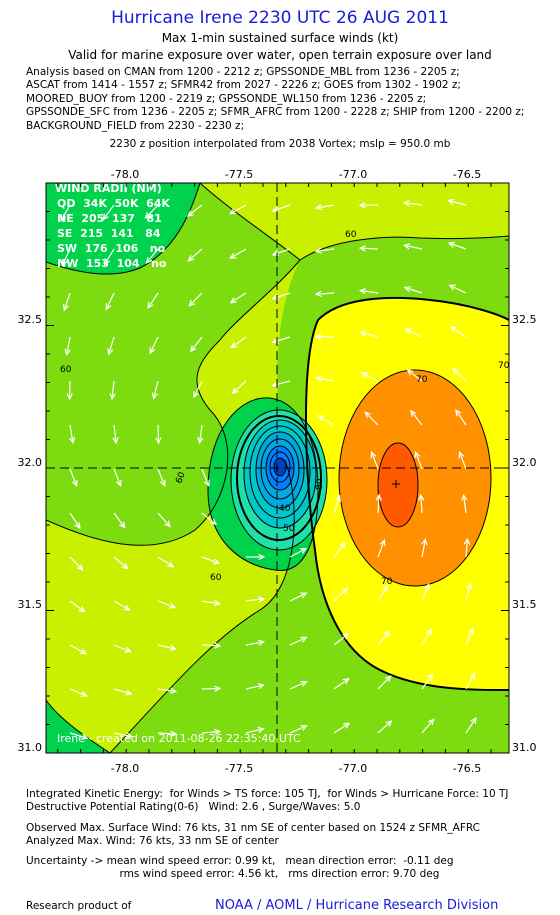 This screenshot has width=560, height=915. I want to click on contour-label: 80, so click(320, 484).